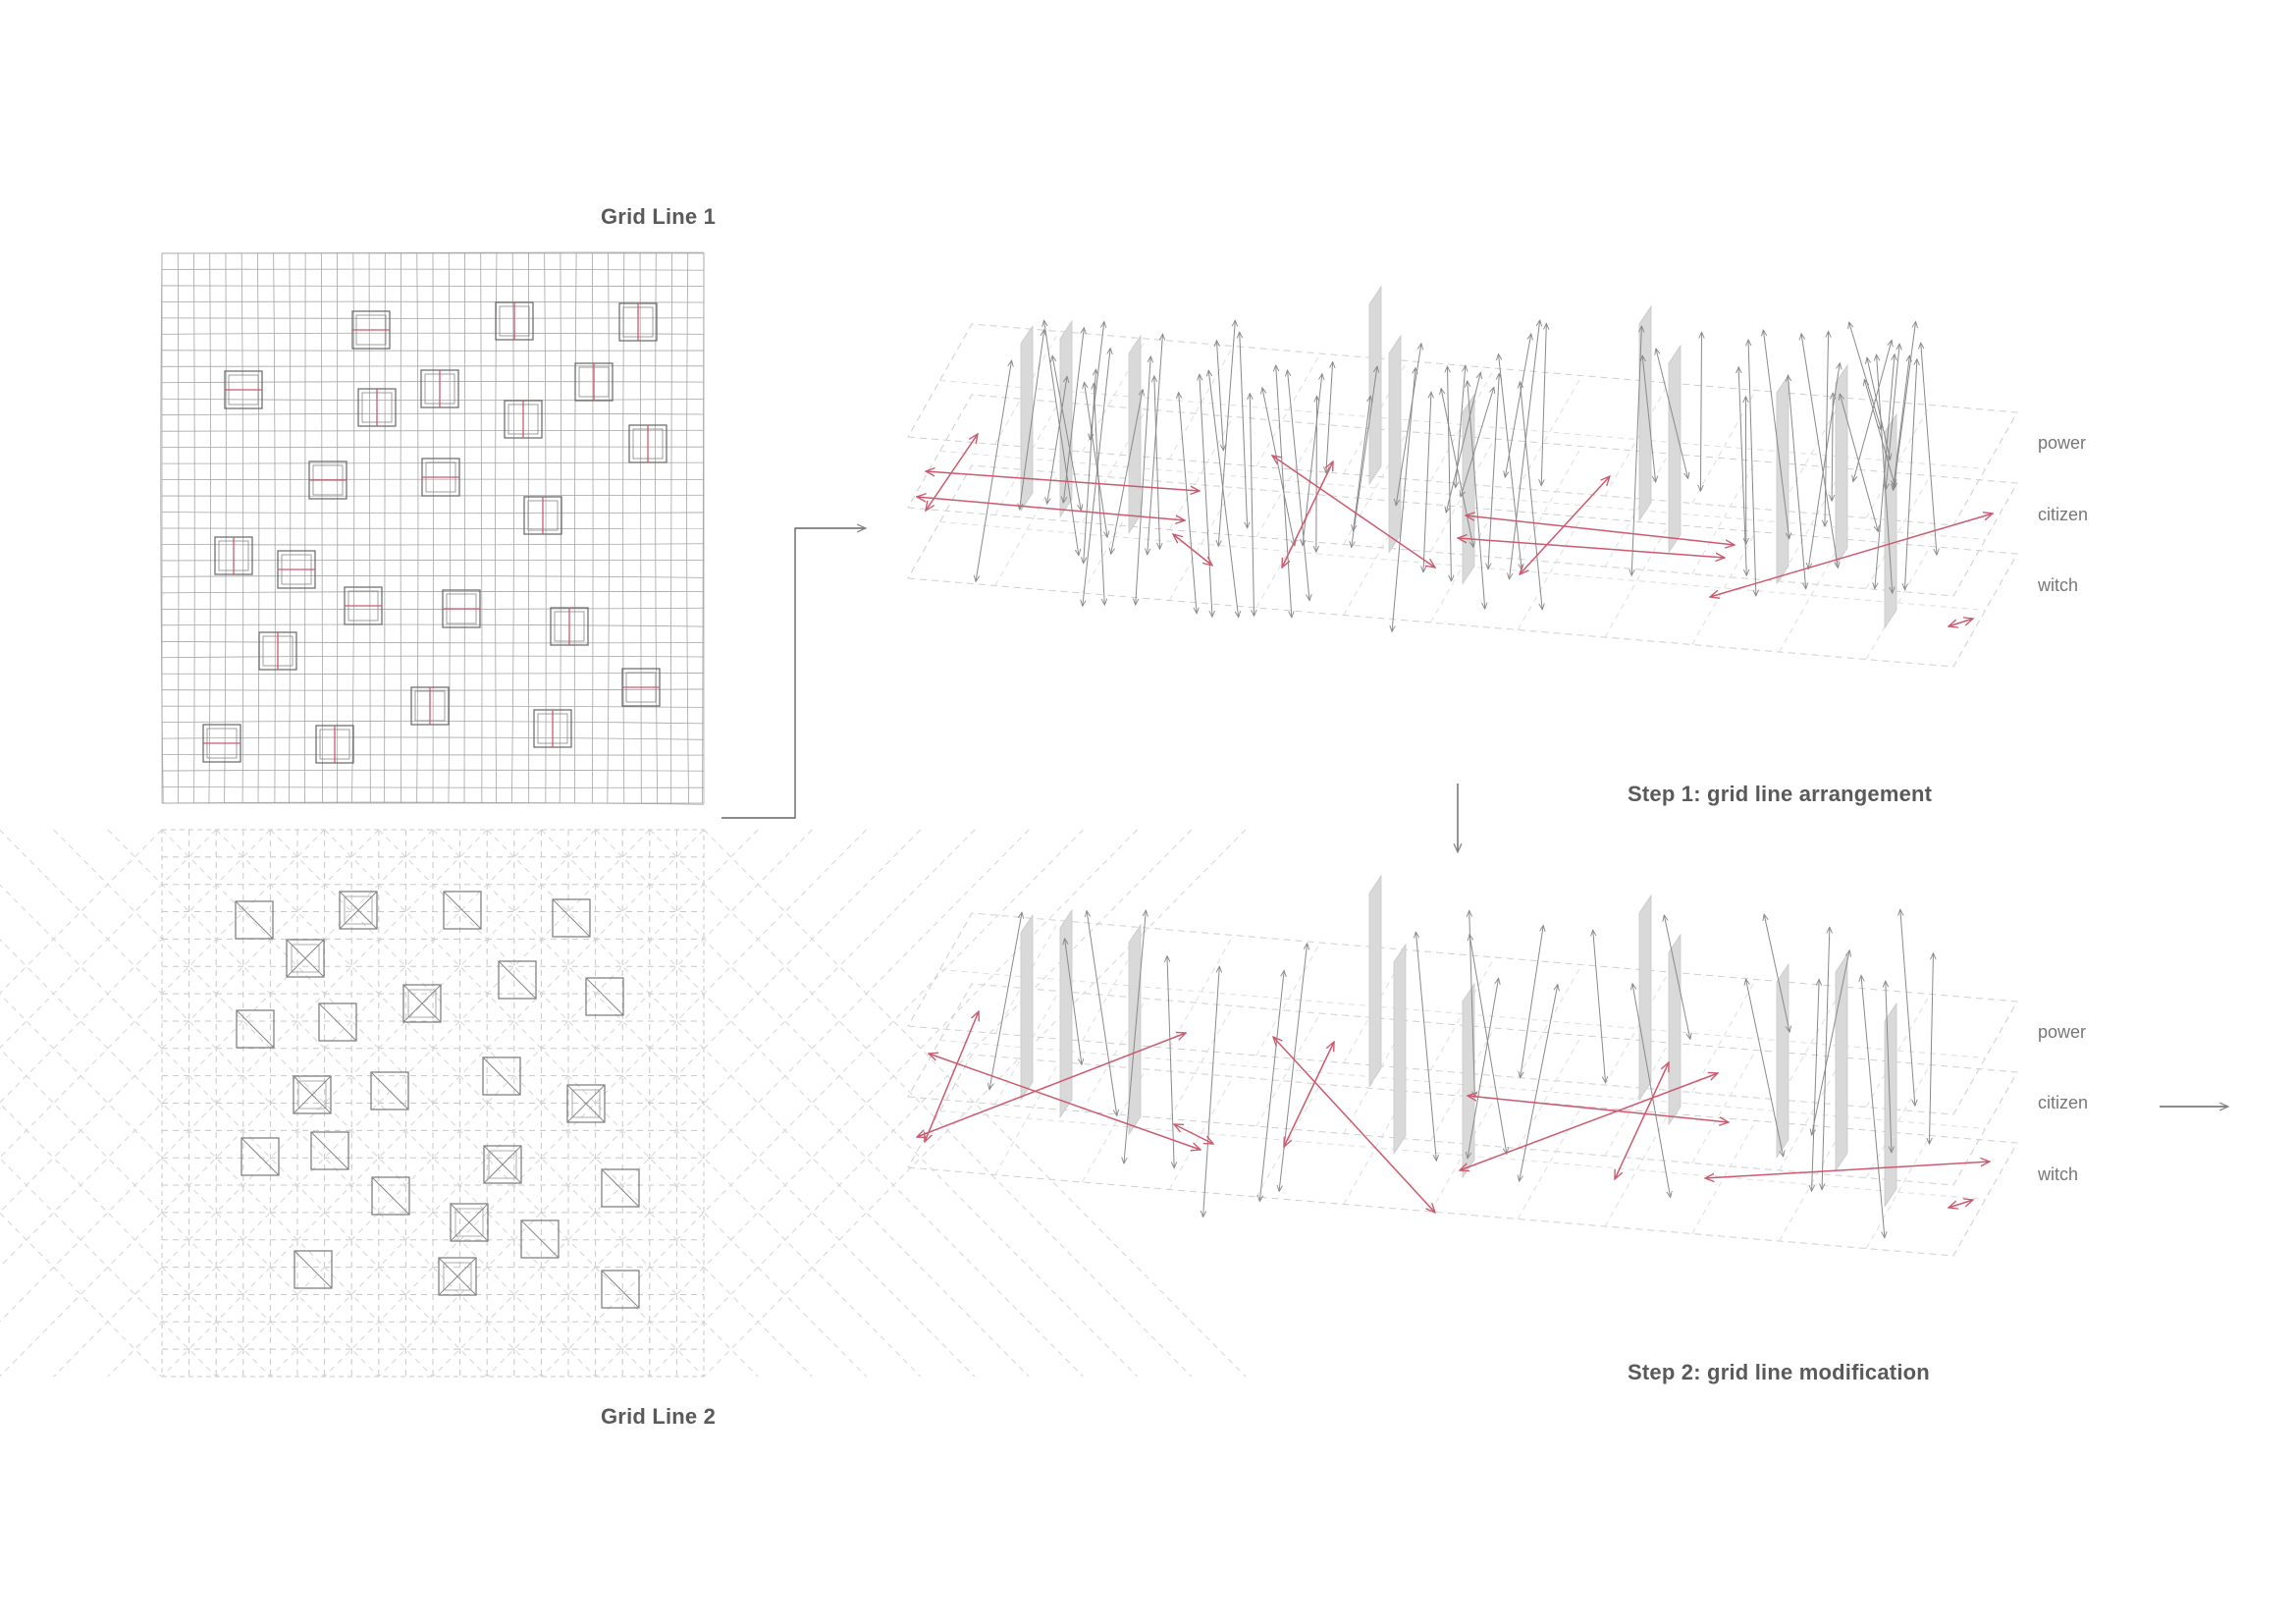  Describe the element at coordinates (2063, 514) in the screenshot. I see `step1-layer-citizen: citizen` at that location.